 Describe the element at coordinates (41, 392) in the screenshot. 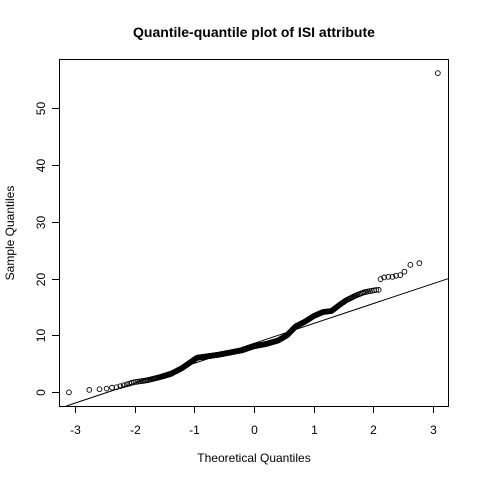

I see `y-tick-label: 0` at that location.